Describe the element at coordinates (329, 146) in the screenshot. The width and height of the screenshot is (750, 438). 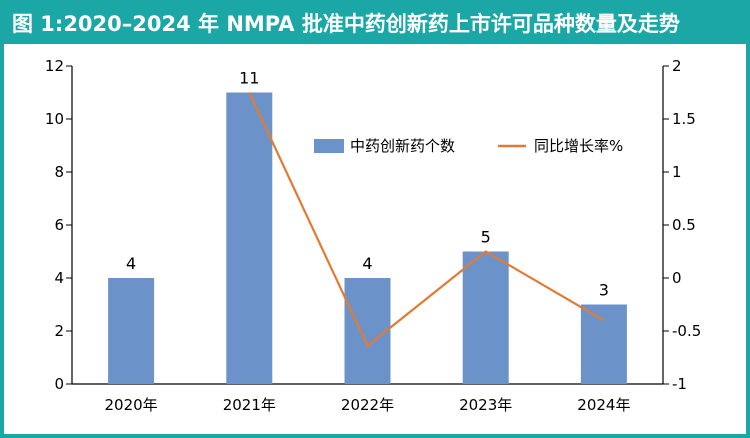
I see `legend-bar-swatch` at that location.